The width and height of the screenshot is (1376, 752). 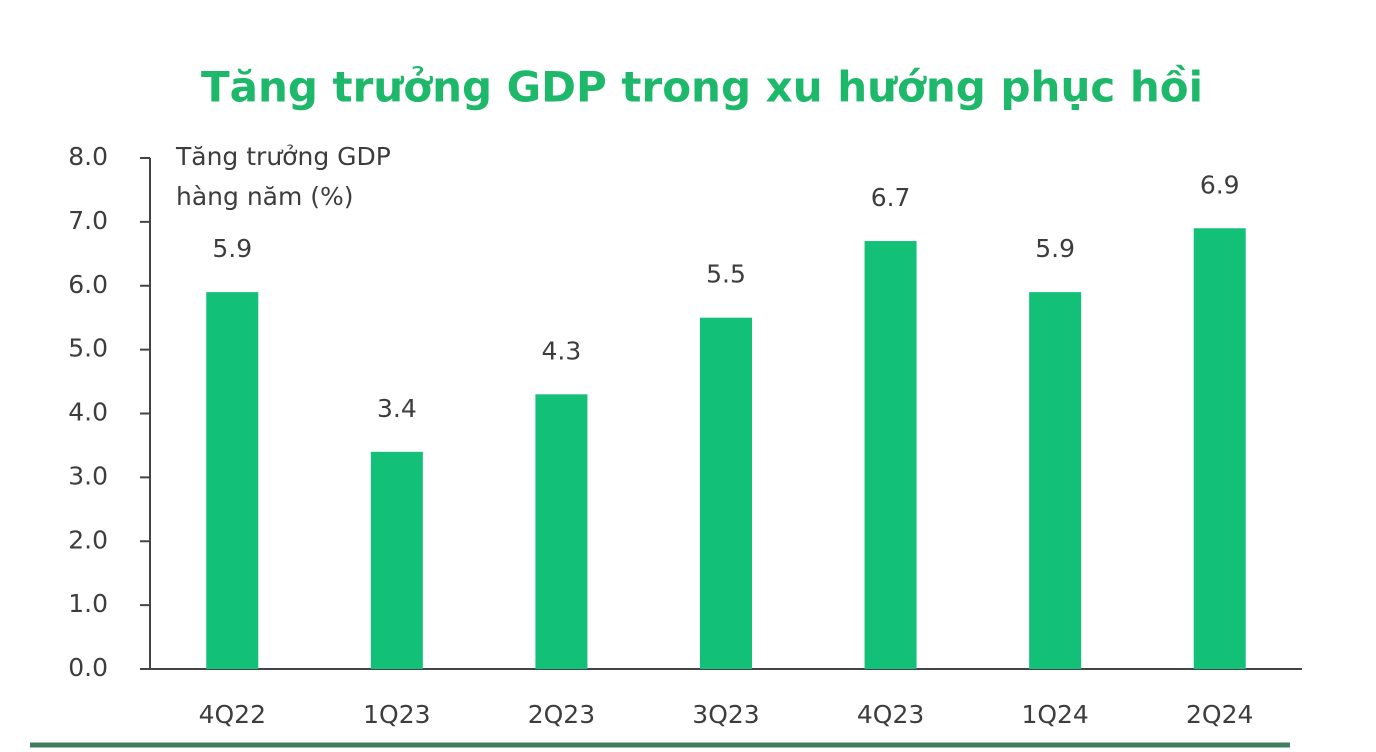 I want to click on y-tick-label: 3.0, so click(x=88, y=475).